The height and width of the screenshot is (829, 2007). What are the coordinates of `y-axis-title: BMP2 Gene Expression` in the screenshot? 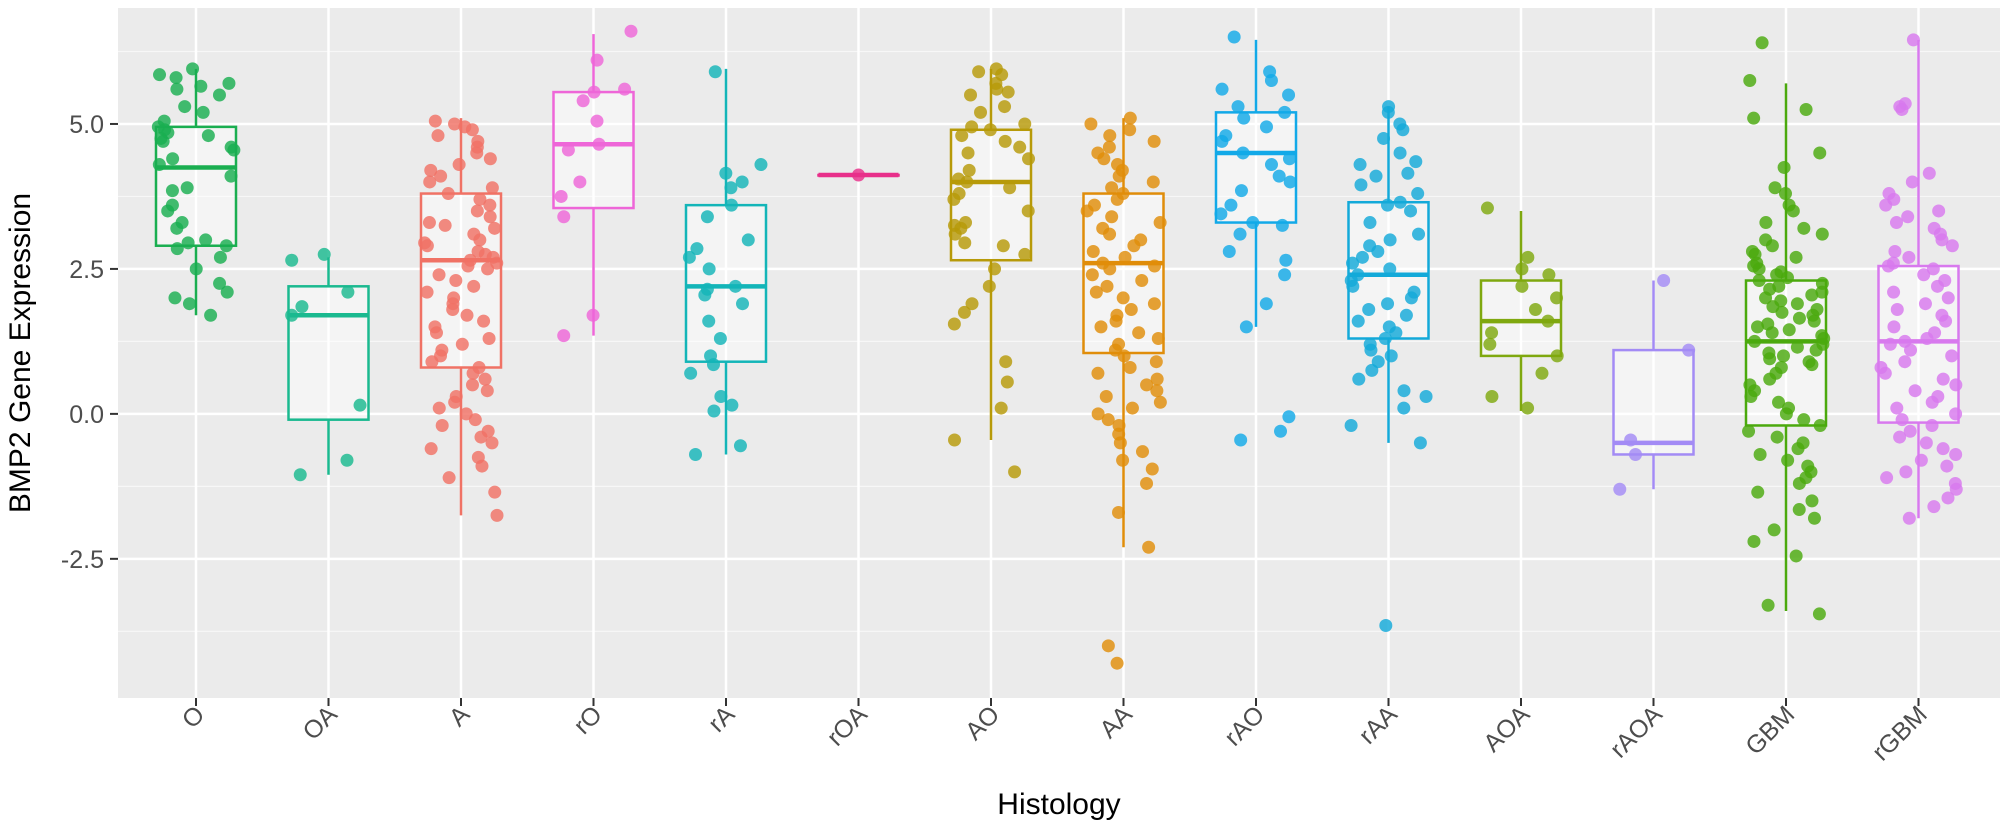 It's located at (20, 353).